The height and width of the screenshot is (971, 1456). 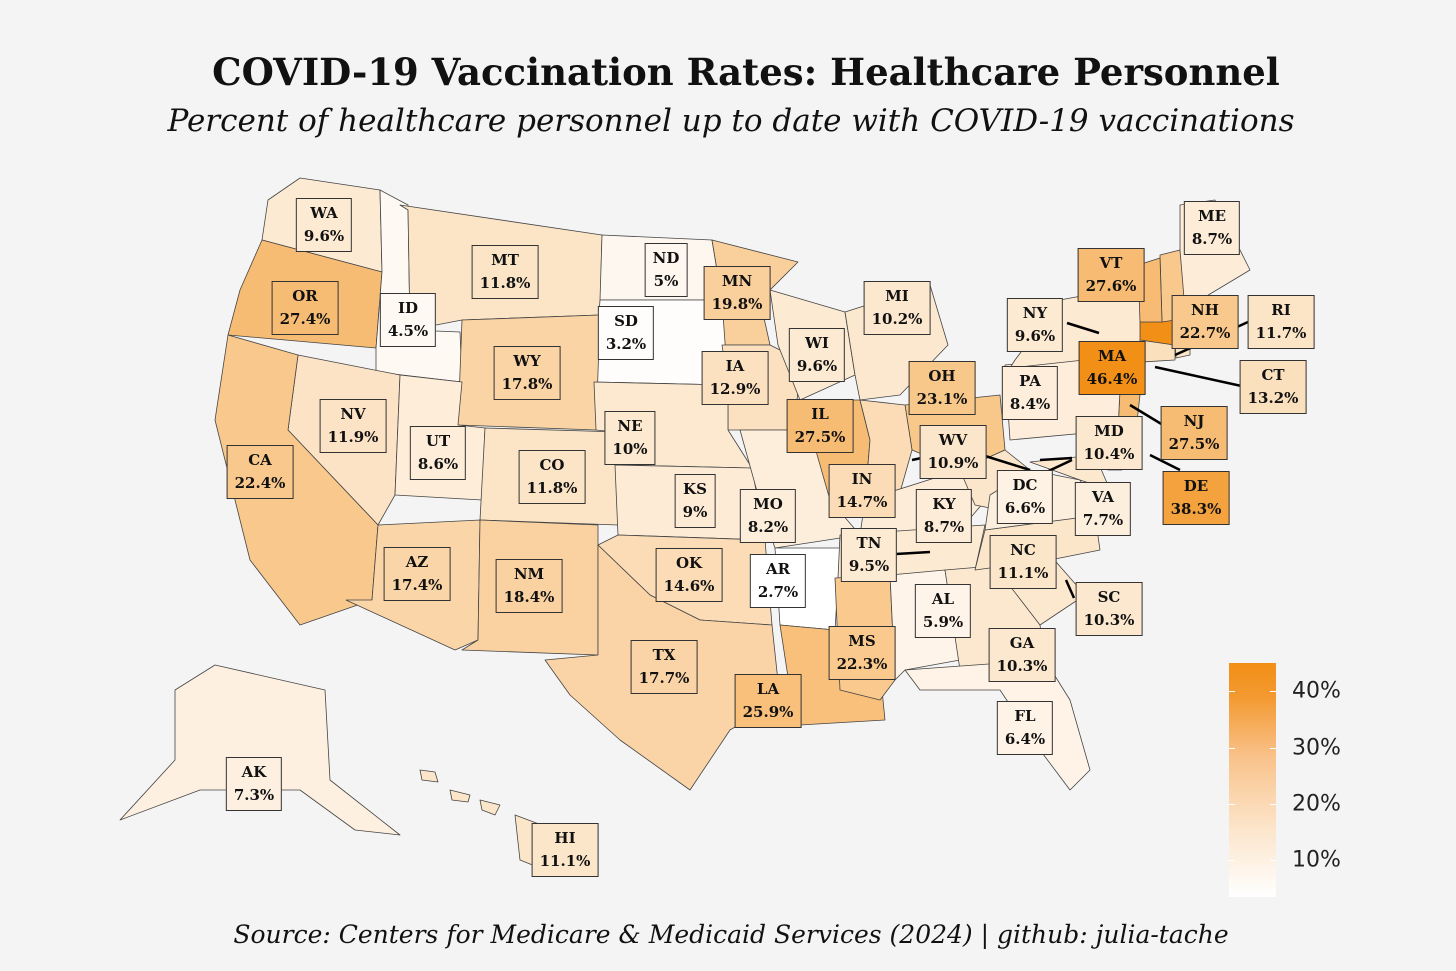 I want to click on state-label-nm: NM 18.4%, so click(x=529, y=586).